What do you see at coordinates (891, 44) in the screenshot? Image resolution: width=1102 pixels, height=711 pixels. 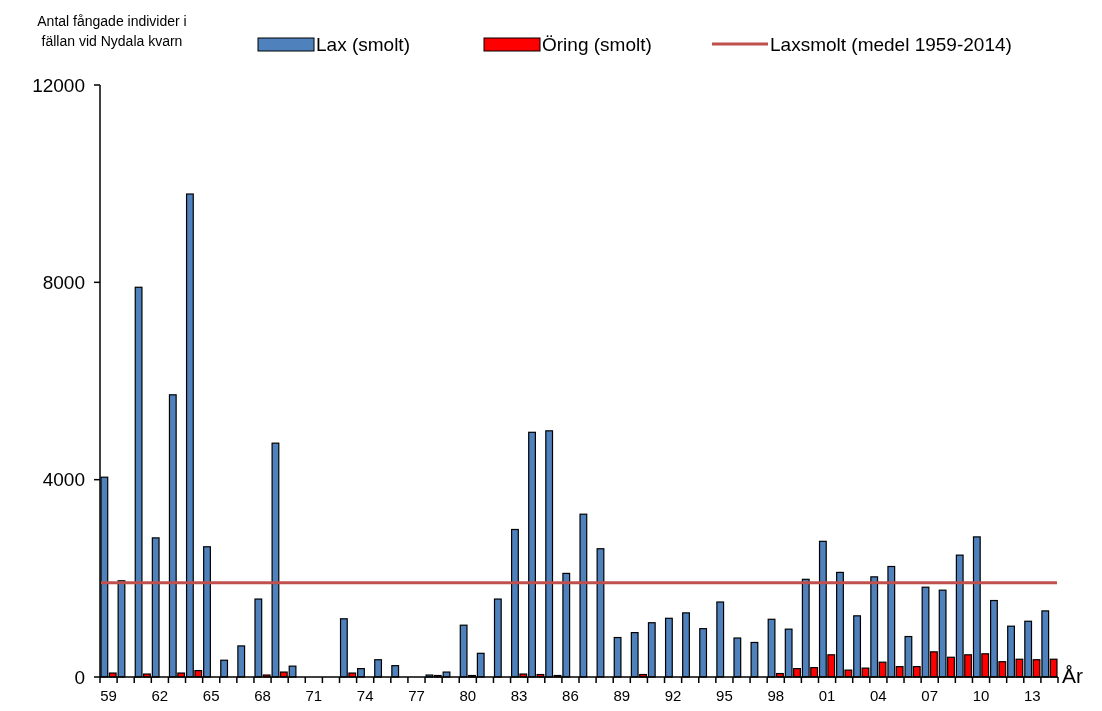 I see `legend-label: Laxsmolt (medel 1959-2014)` at bounding box center [891, 44].